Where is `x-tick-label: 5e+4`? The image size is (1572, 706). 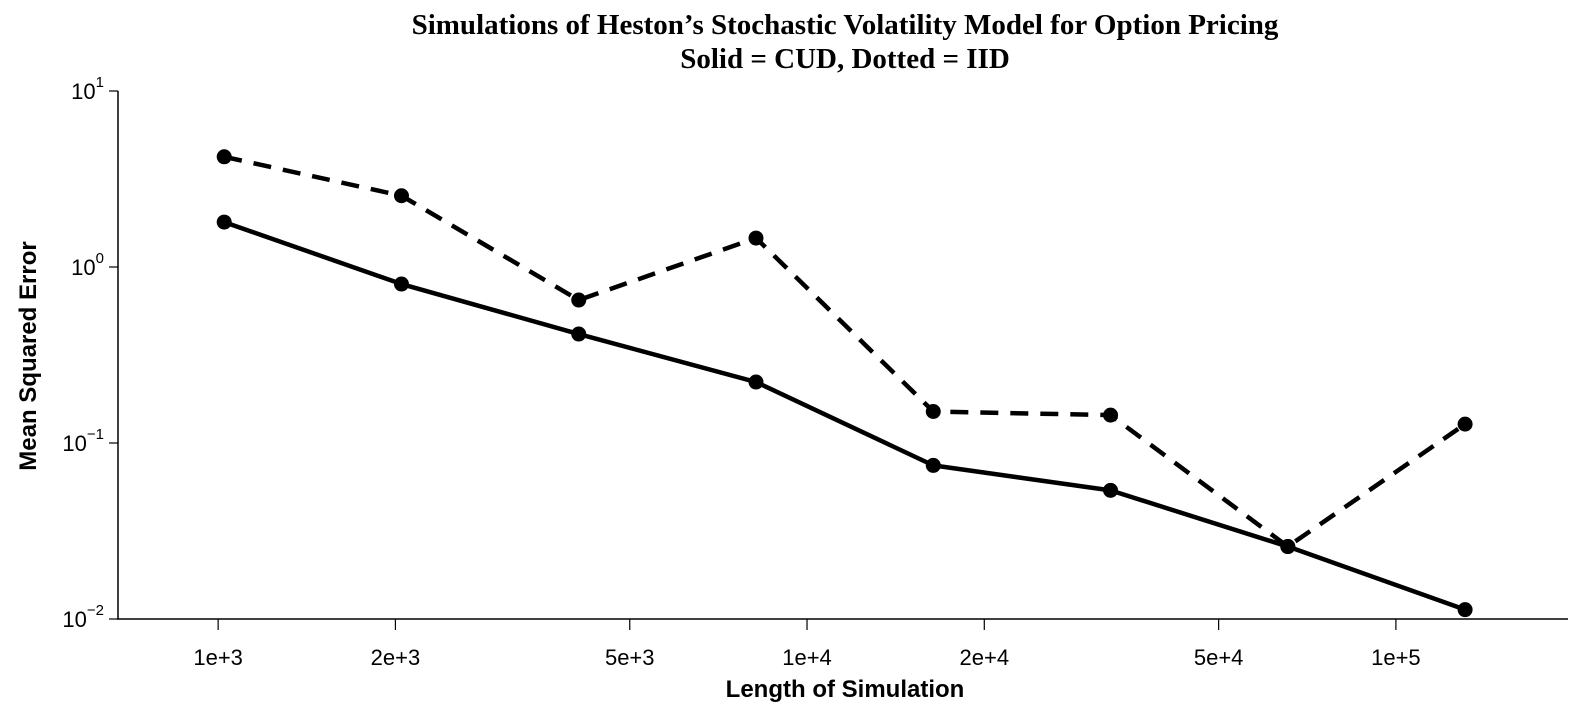
x-tick-label: 5e+4 is located at coordinates (1219, 657).